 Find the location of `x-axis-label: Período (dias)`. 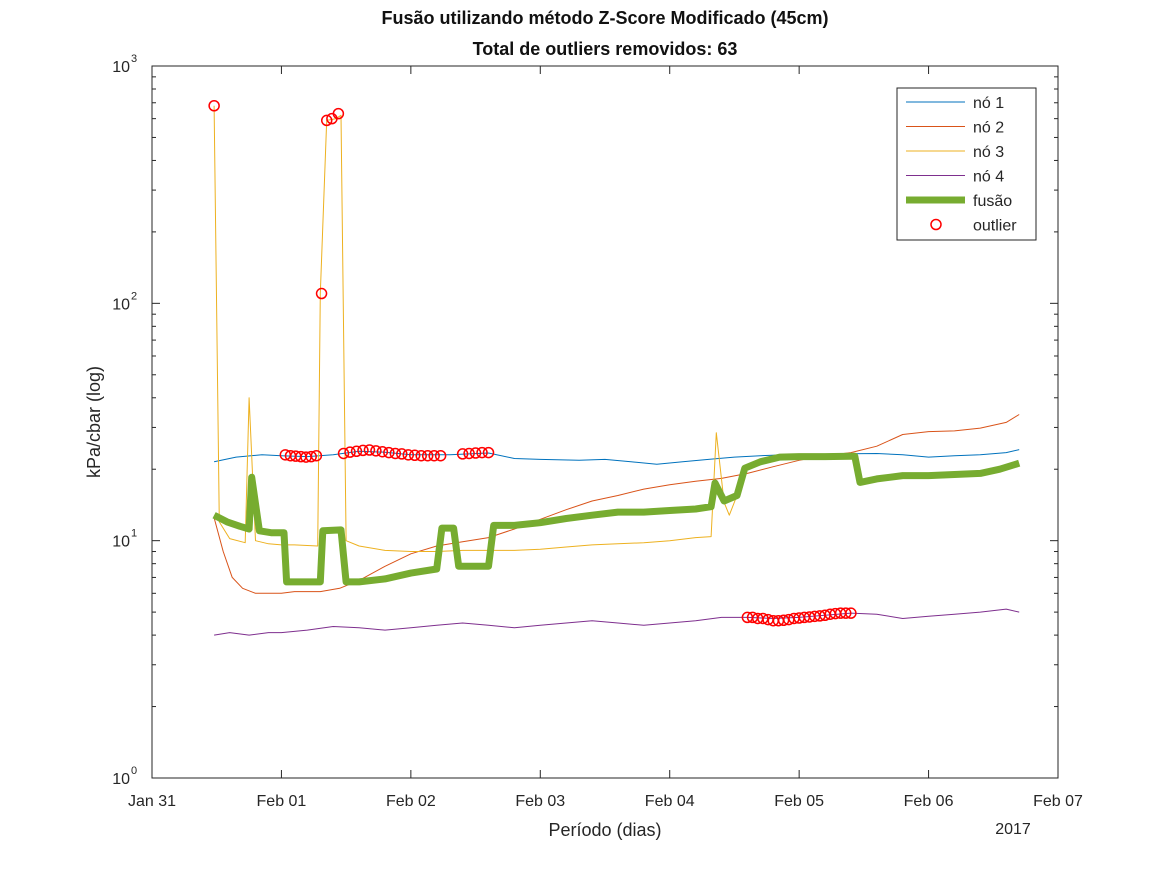

x-axis-label: Período (dias) is located at coordinates (604, 830).